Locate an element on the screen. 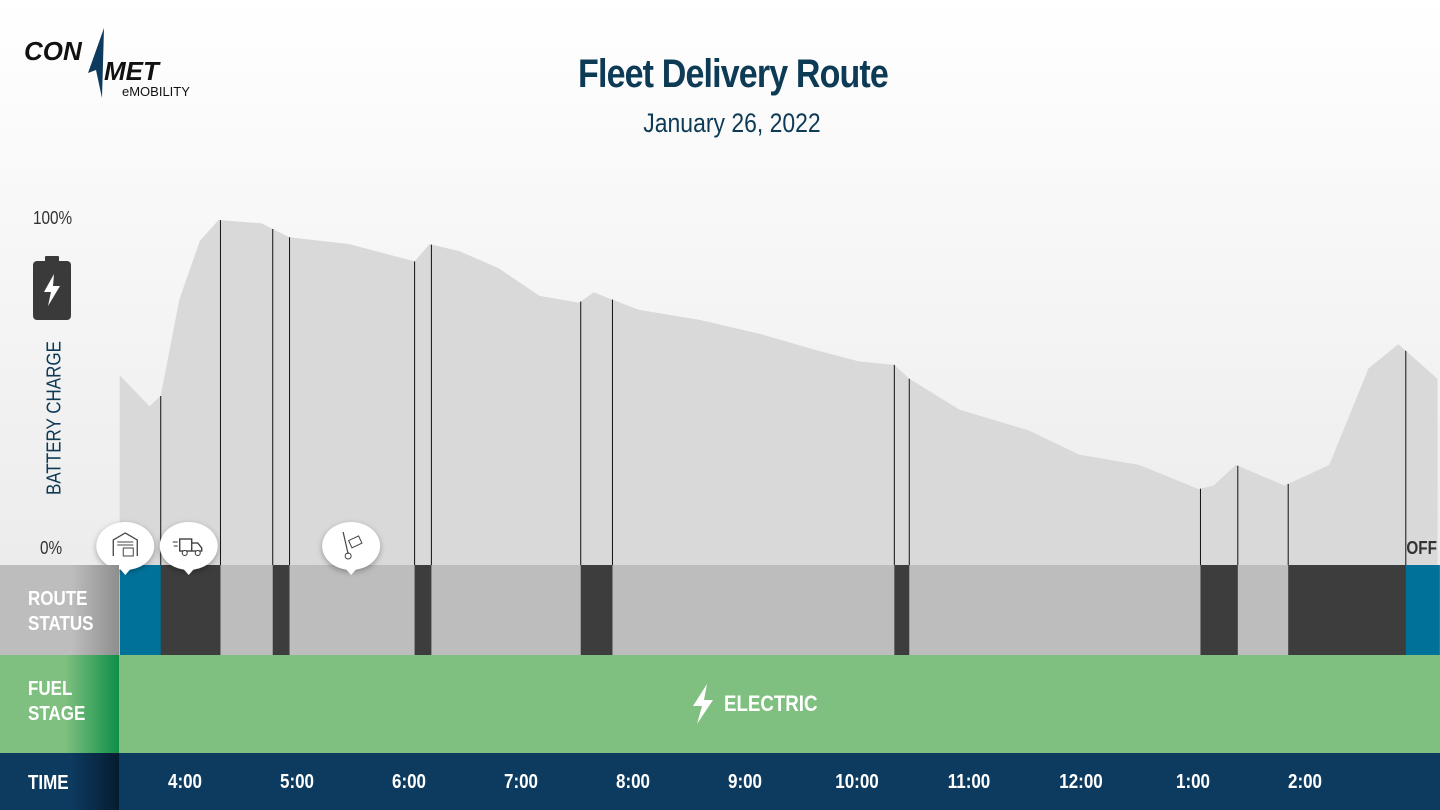  x-tick-label: 8:00 is located at coordinates (633, 782).